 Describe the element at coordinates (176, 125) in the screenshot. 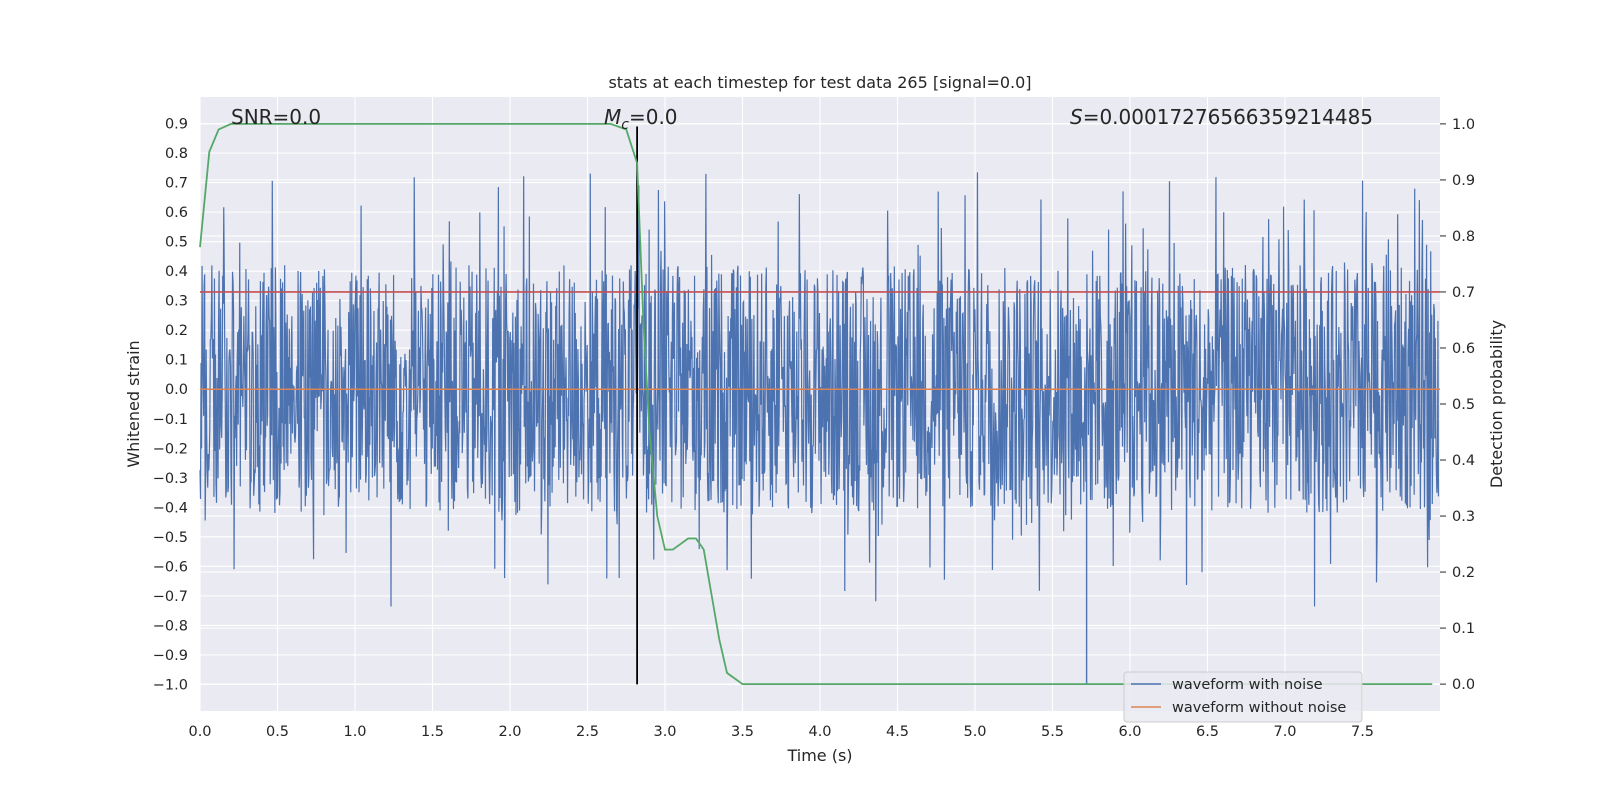

I see `y-left-tick-label: 0.9` at that location.